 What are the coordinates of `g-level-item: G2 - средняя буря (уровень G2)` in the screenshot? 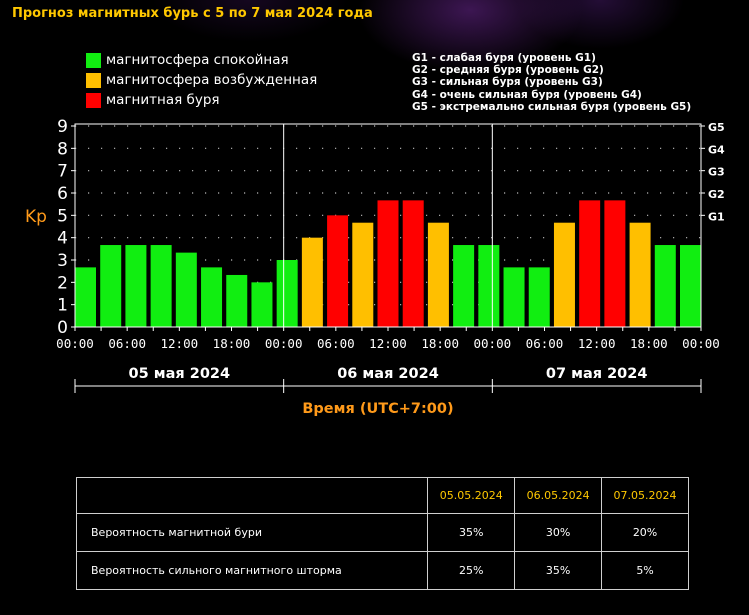 It's located at (508, 70).